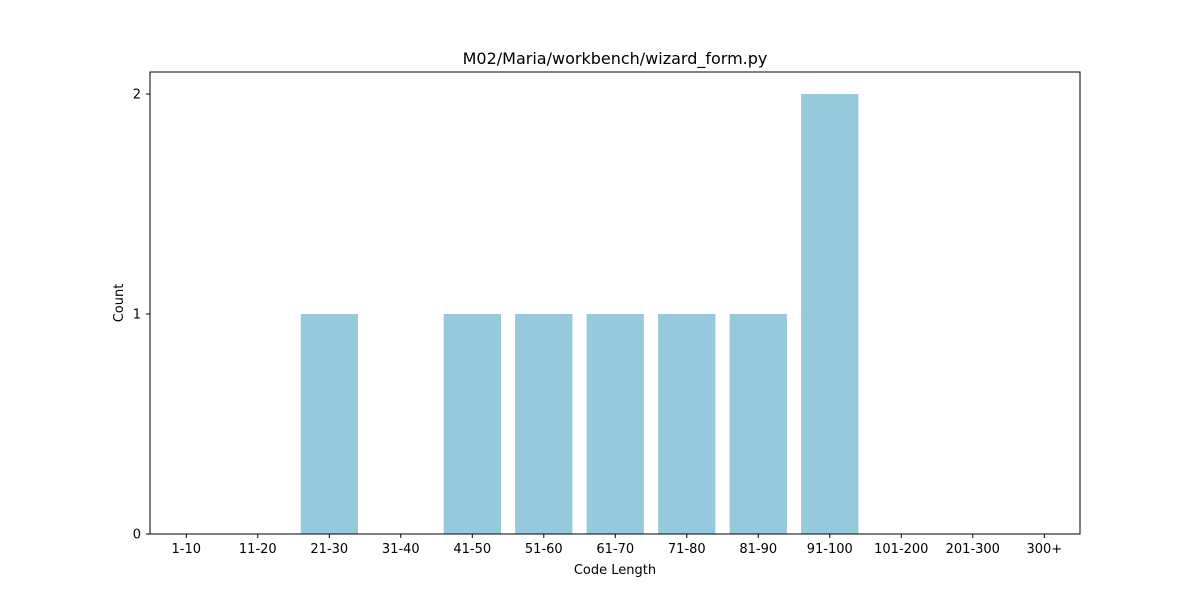 This screenshot has width=1200, height=600. What do you see at coordinates (758, 549) in the screenshot?
I see `x-tick-label: 81-90` at bounding box center [758, 549].